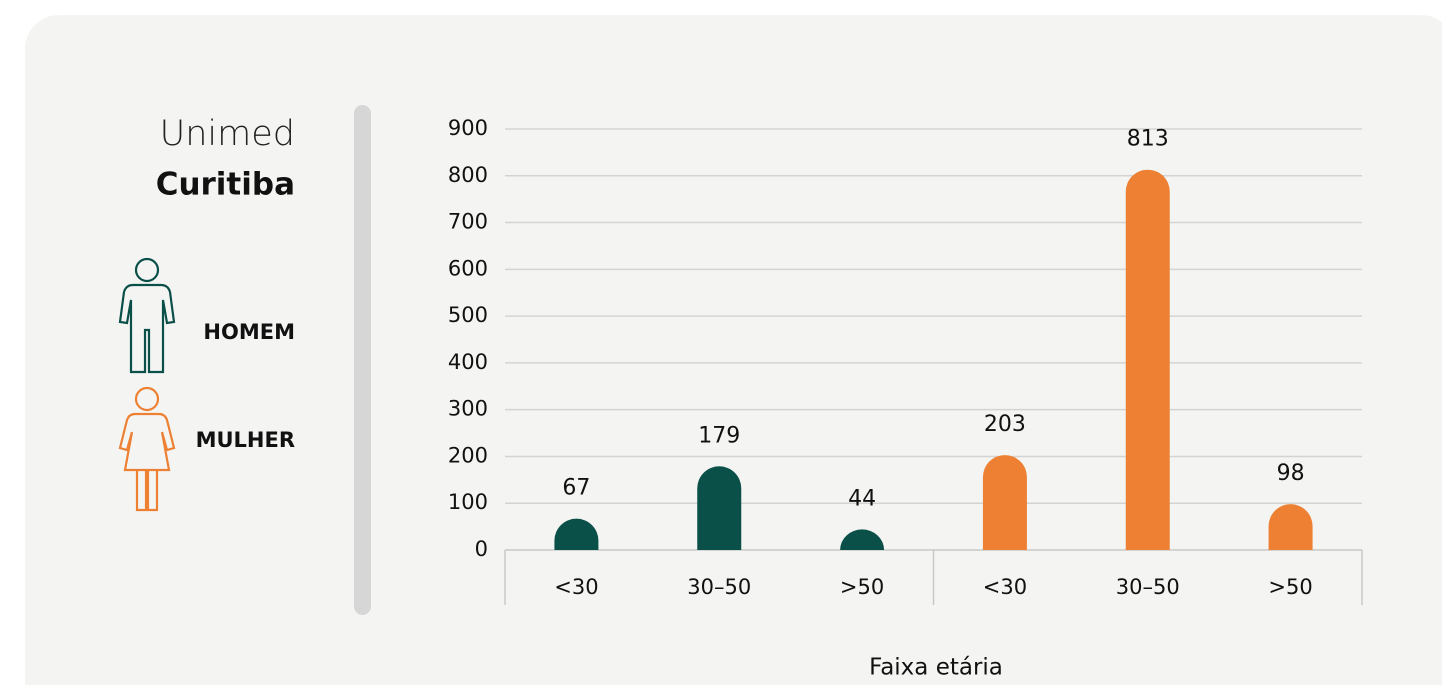  What do you see at coordinates (468, 268) in the screenshot?
I see `y-tick-label: 600` at bounding box center [468, 268].